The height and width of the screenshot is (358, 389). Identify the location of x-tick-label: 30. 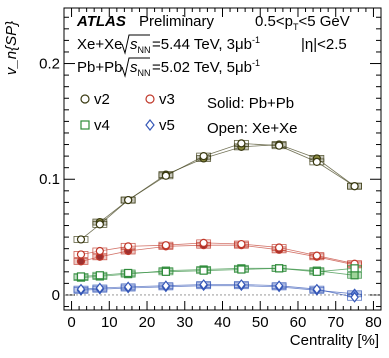
(184, 322).